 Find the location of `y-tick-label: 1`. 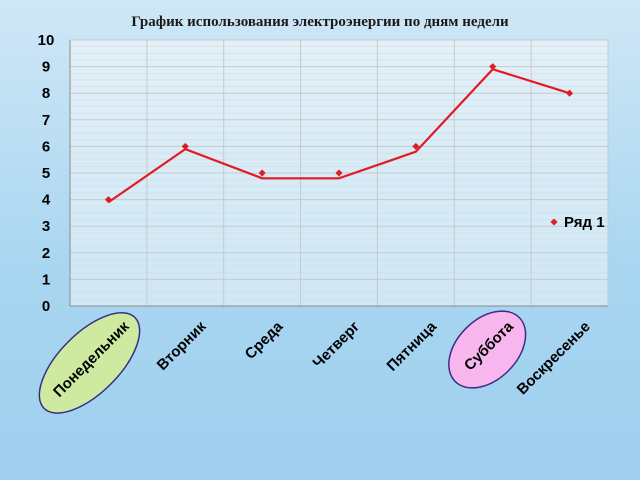

y-tick-label: 1 is located at coordinates (46, 279).